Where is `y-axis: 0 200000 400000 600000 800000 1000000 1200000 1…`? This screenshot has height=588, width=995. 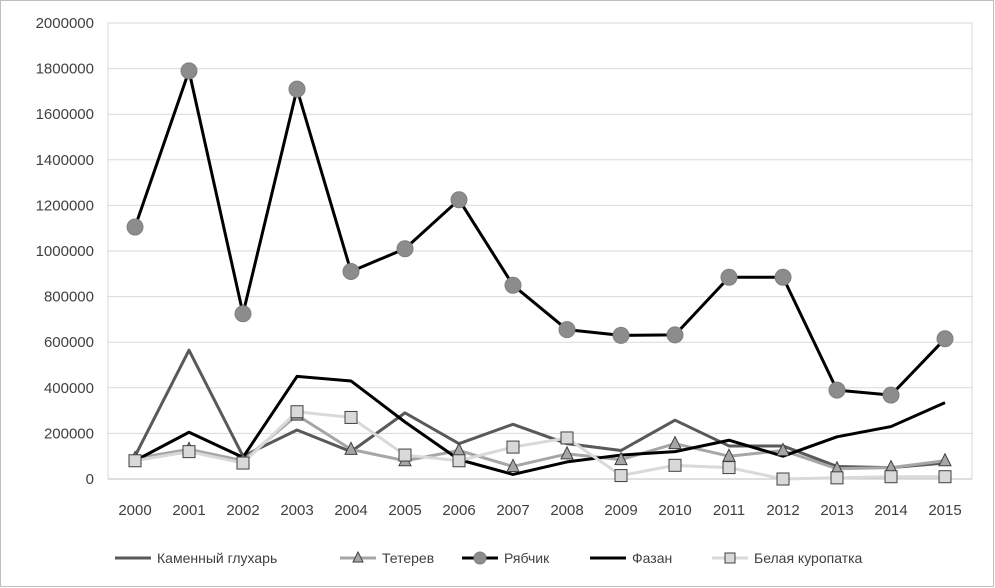 y-axis: 0 200000 400000 600000 800000 1000000 1200000 1… is located at coordinates (65, 251).